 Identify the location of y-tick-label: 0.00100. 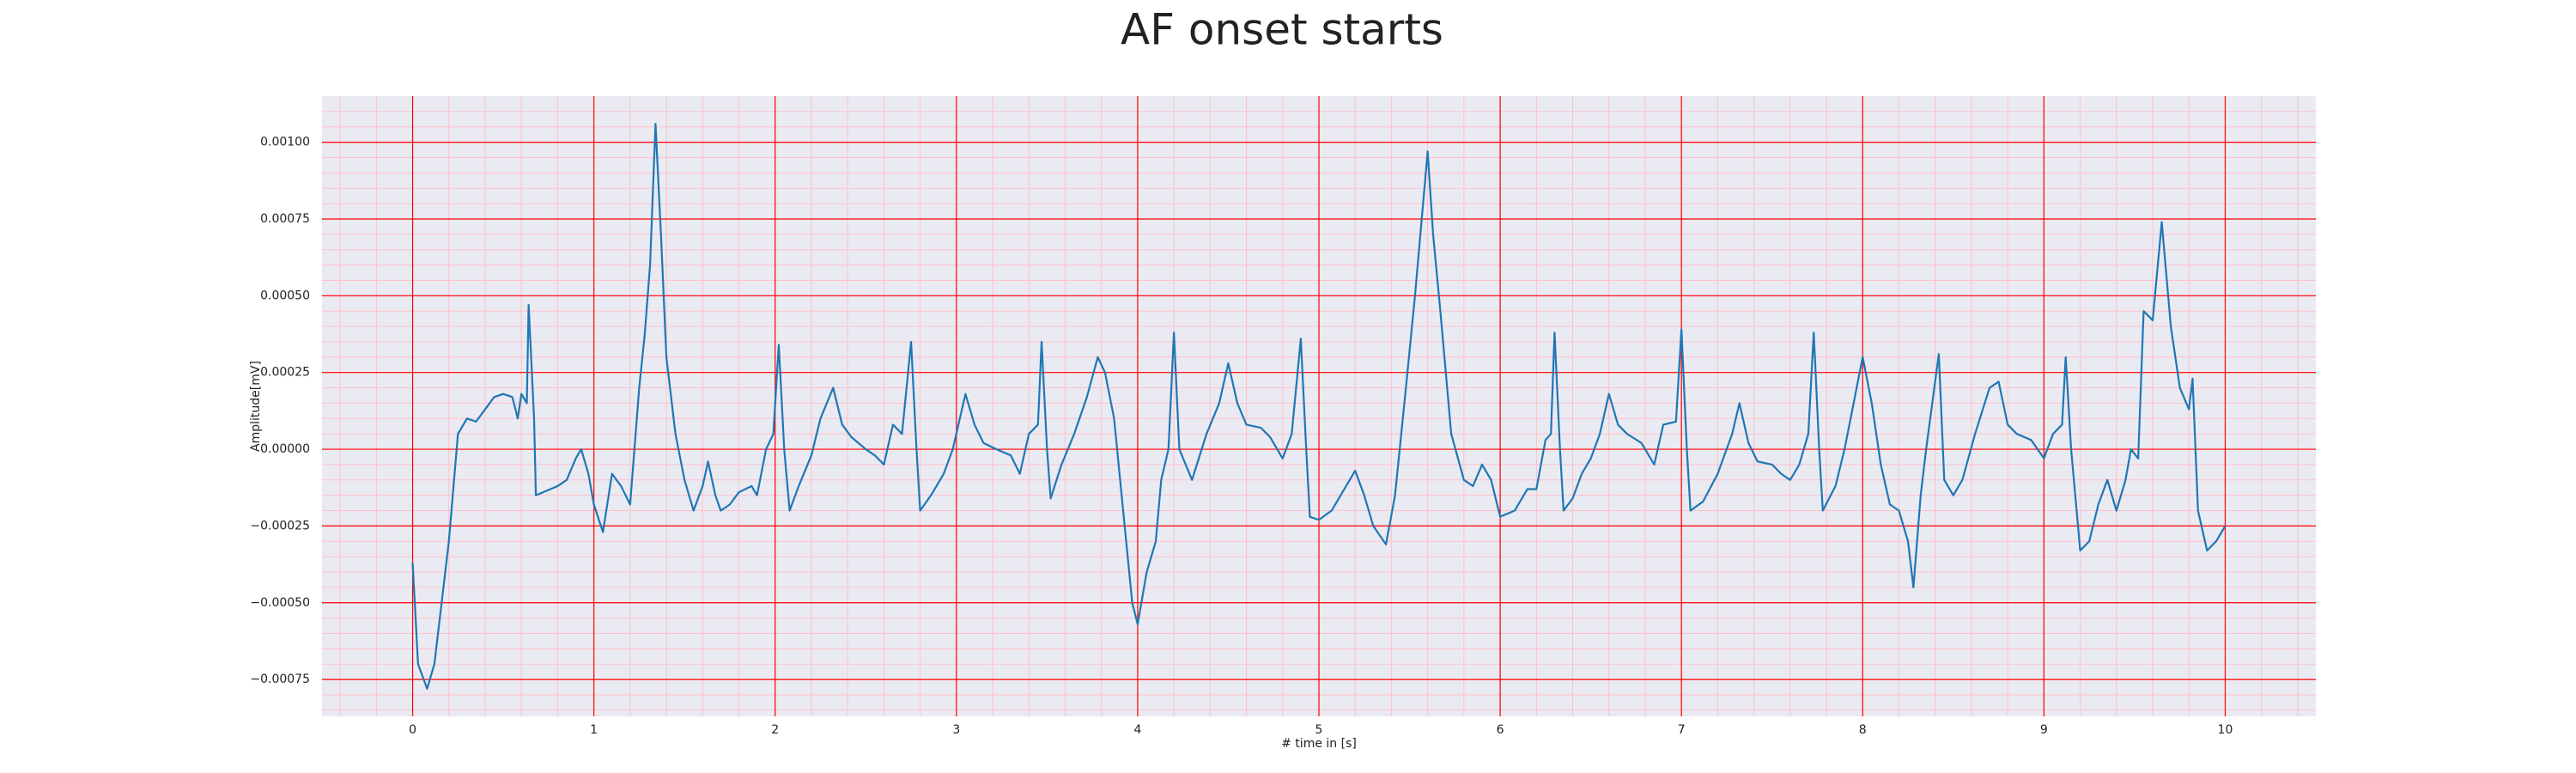
(285, 142).